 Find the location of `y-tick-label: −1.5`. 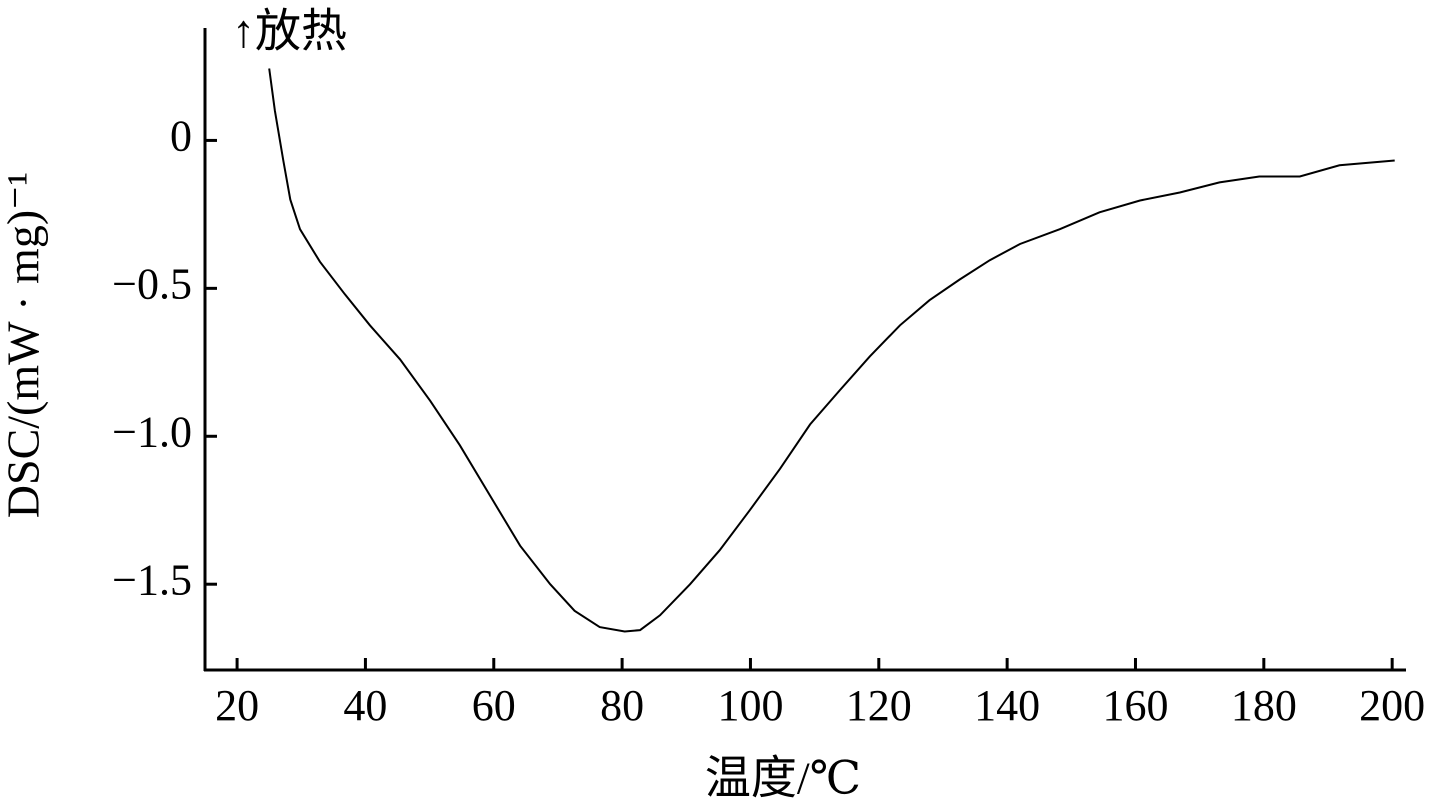

y-tick-label: −1.5 is located at coordinates (152, 579).